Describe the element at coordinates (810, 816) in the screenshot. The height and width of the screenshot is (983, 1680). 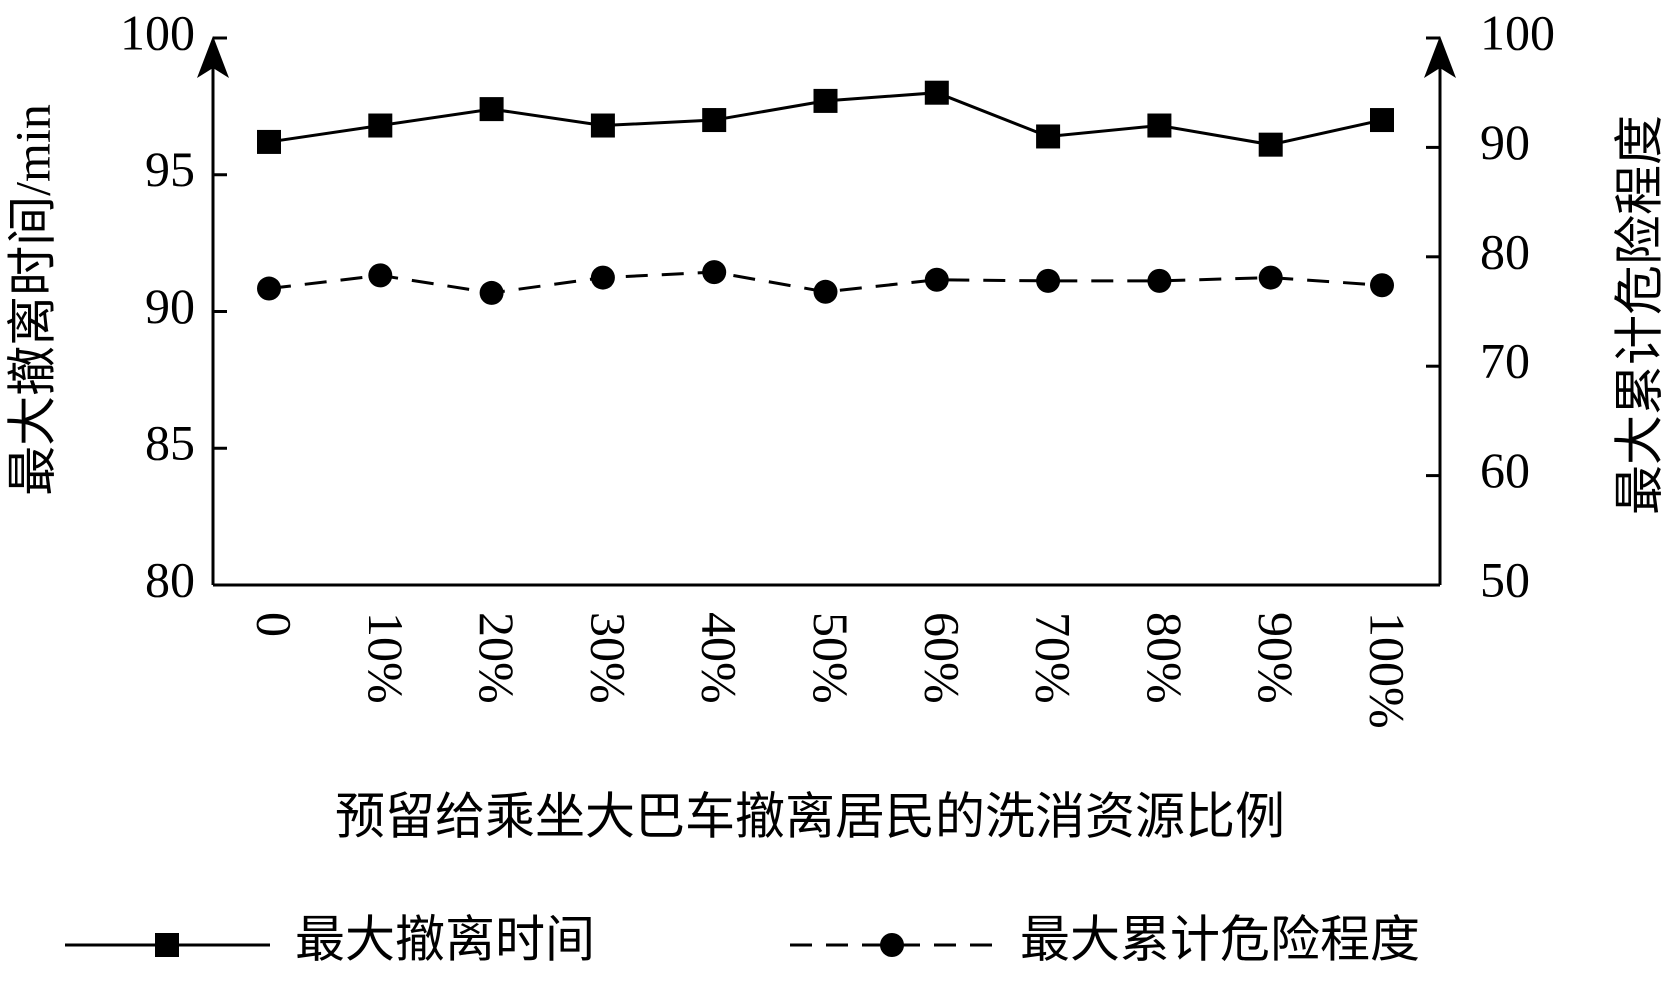
I see `x-axis-title: 预留给乘坐大巴车撤离居民的洗消资源比例` at that location.